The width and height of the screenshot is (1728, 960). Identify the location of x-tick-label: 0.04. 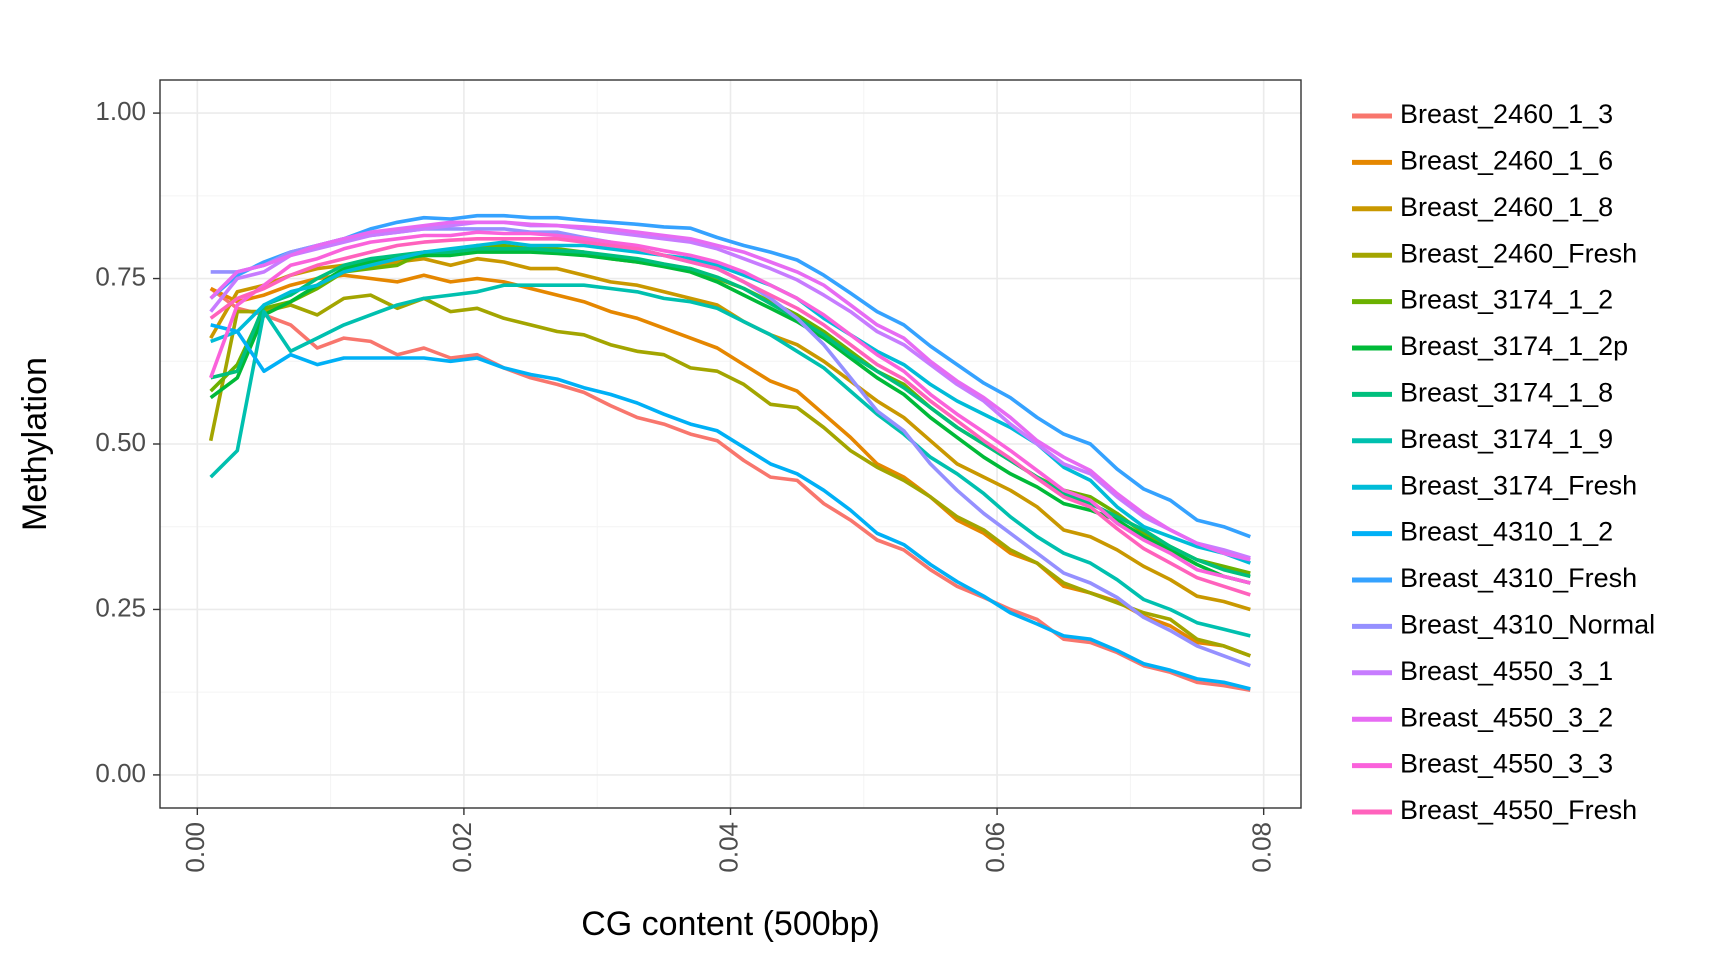
(728, 847).